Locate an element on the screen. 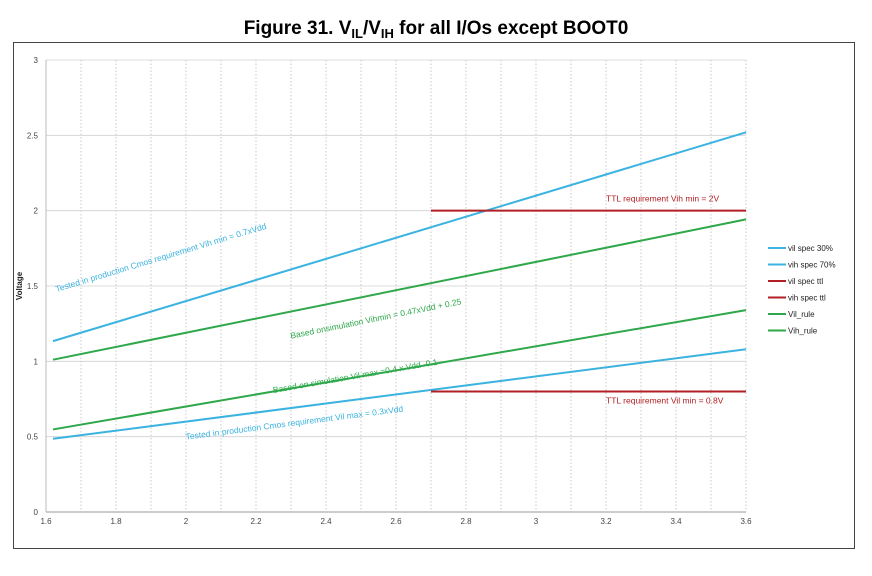 The image size is (872, 576). x-tick-label: 1.8 is located at coordinates (116, 521).